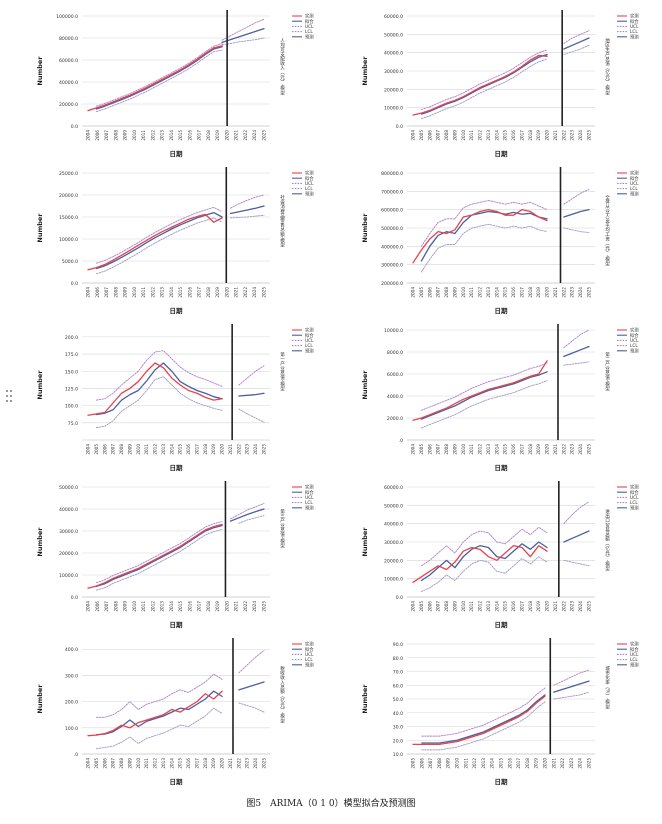  Describe the element at coordinates (393, 17) in the screenshot. I see `y-tick-label: 60000.0` at that location.